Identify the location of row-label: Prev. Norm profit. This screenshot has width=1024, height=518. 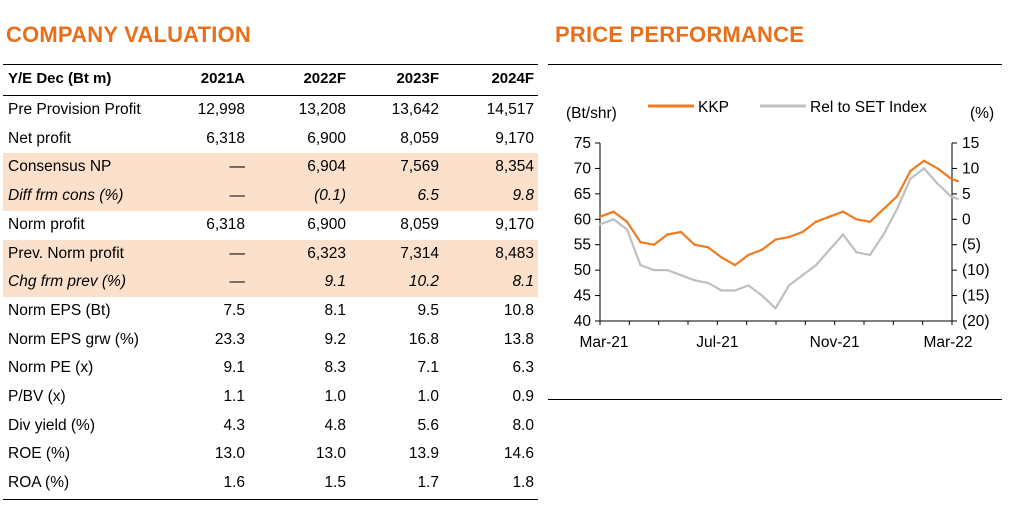
(66, 253).